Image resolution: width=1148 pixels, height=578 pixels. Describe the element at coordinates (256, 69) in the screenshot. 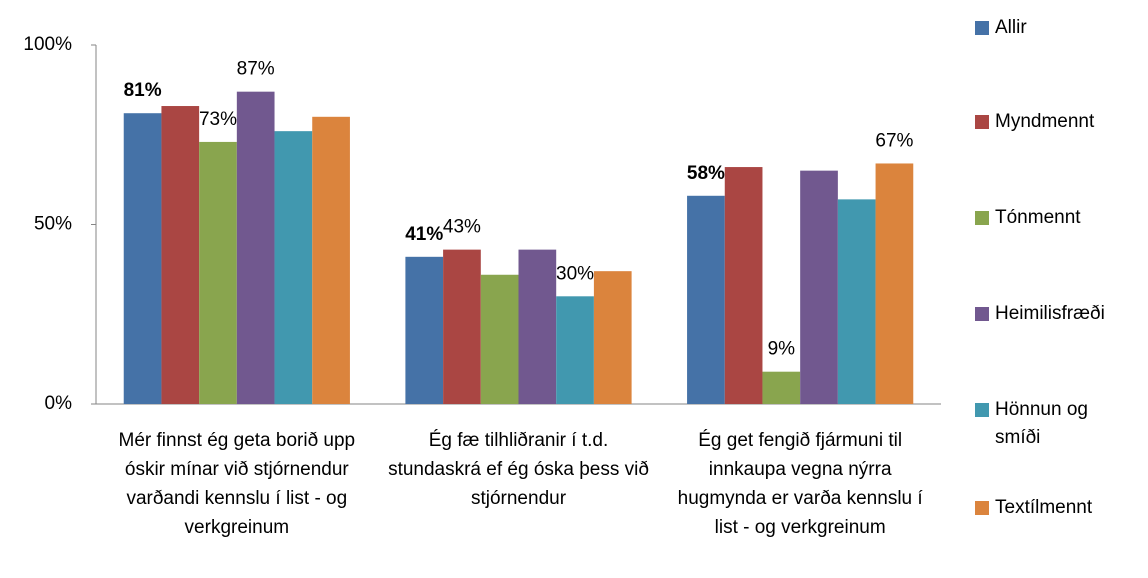

I see `data-label: 87%` at that location.